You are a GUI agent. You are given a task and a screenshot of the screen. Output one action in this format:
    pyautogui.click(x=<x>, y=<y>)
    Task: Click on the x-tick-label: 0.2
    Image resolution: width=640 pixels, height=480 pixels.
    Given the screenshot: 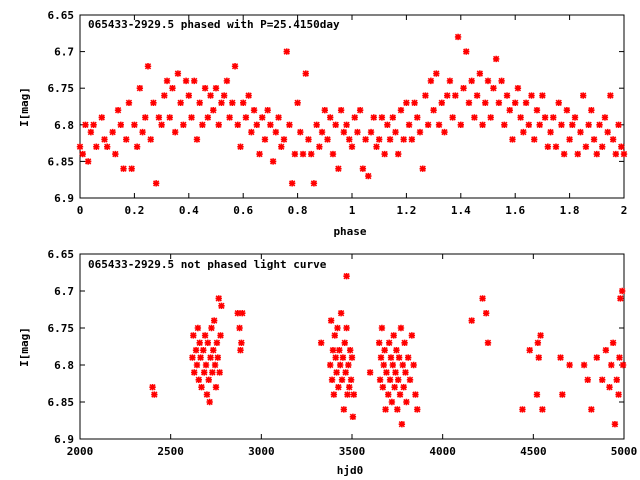 What is the action you would take?
    pyautogui.click(x=134, y=210)
    